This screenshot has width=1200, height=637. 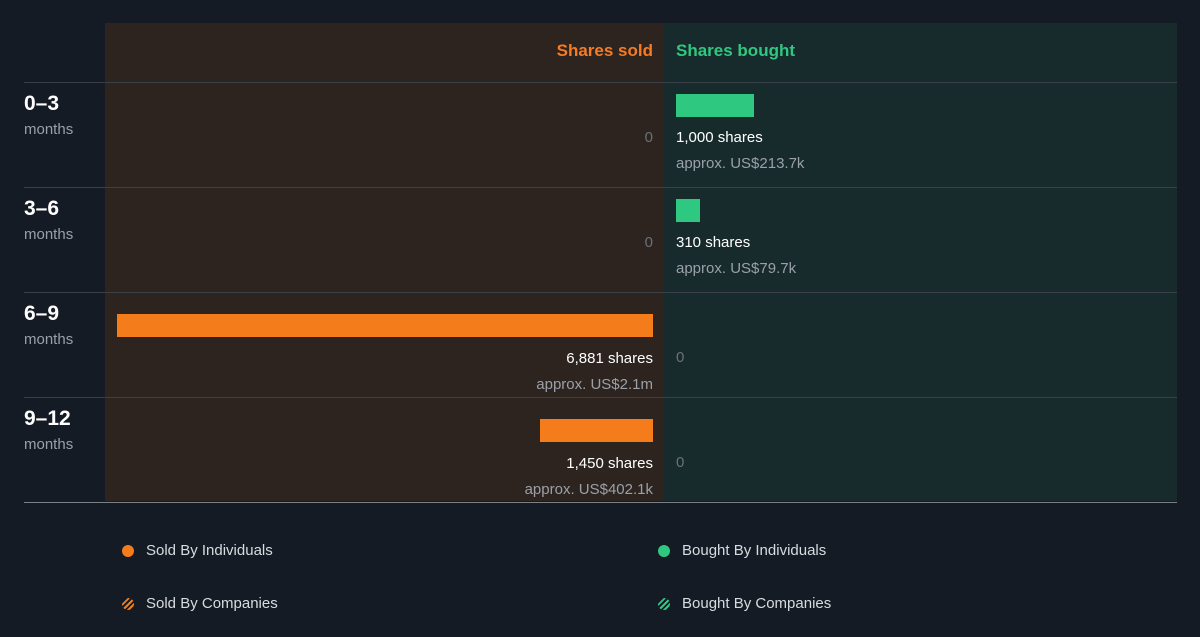 I want to click on period-text: 6–9, so click(x=42, y=313).